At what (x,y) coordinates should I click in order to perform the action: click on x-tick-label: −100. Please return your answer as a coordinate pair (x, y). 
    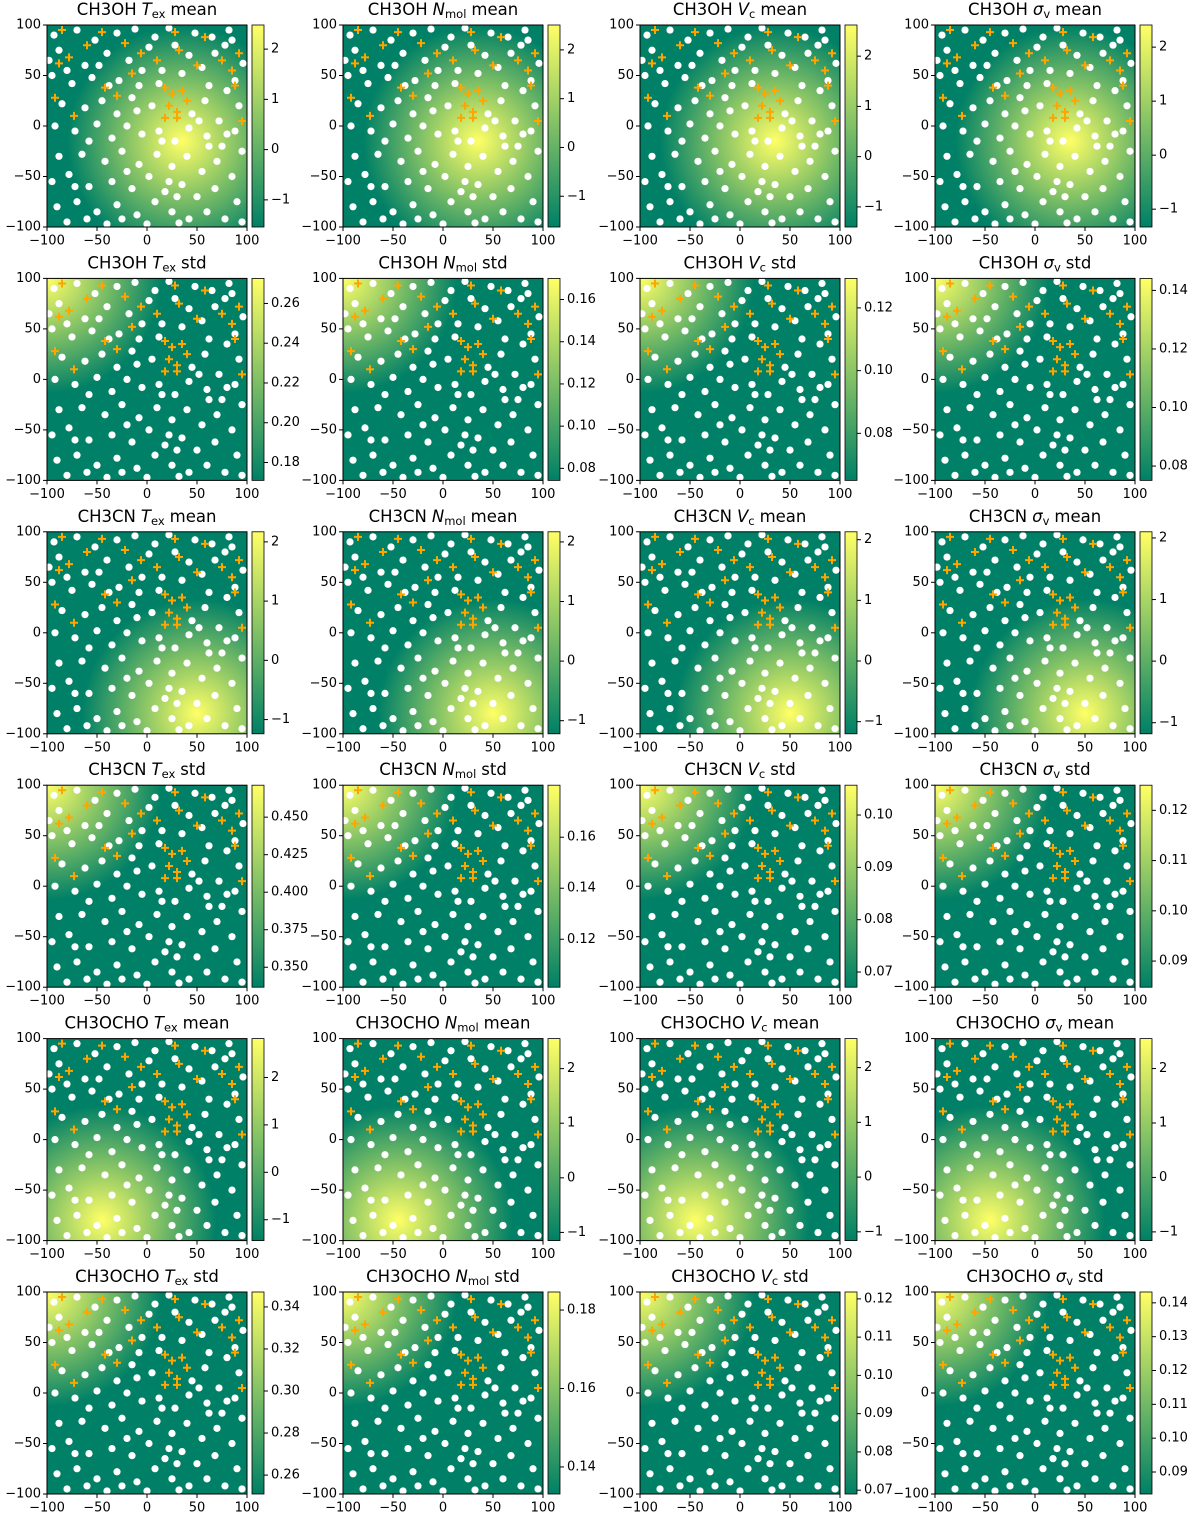
    Looking at the image, I should click on (343, 241).